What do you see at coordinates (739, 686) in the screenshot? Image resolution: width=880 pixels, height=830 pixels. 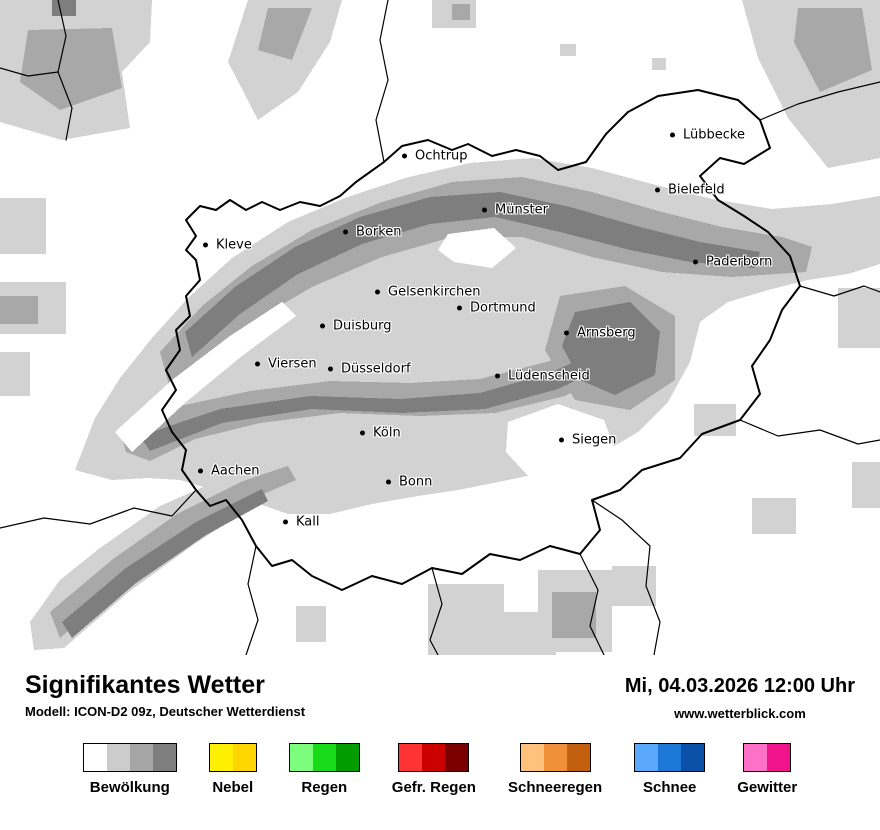 I see `datetime-label: Mi, 04.03.2026 12:00 Uhr` at bounding box center [739, 686].